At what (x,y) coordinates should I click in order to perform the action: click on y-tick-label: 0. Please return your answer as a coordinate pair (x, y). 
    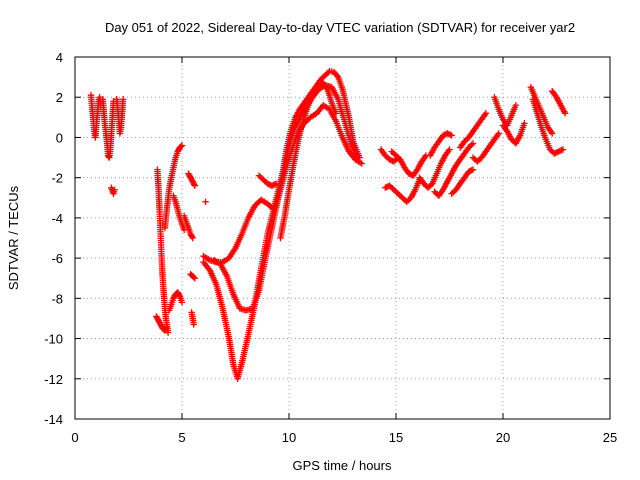
    Looking at the image, I should click on (59, 137).